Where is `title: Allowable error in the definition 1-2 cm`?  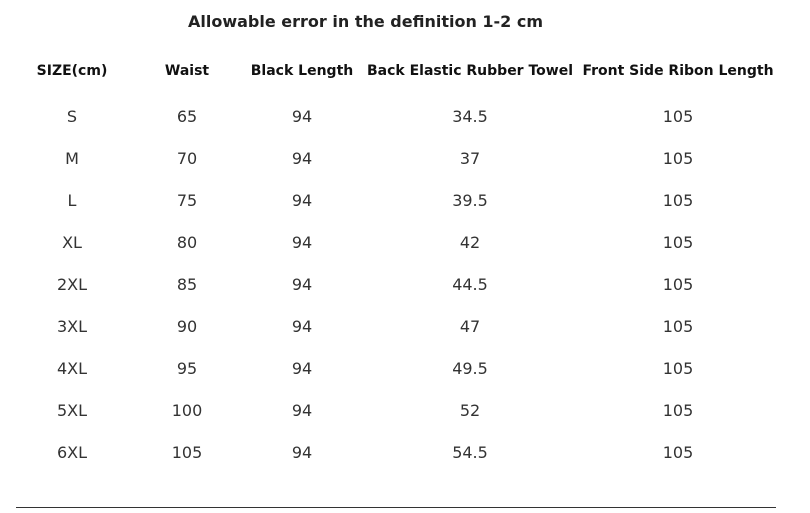
title: Allowable error in the definition 1-2 cm is located at coordinates (366, 21).